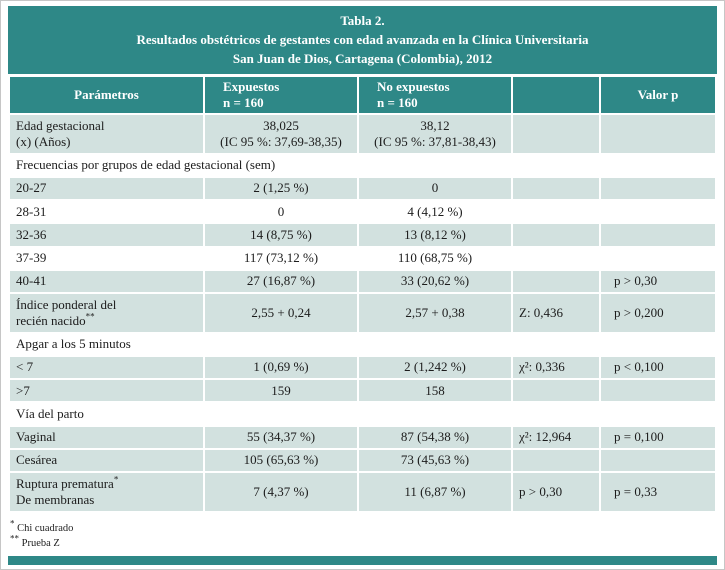 The width and height of the screenshot is (725, 570). I want to click on cell-parametro: < 7, so click(106, 367).